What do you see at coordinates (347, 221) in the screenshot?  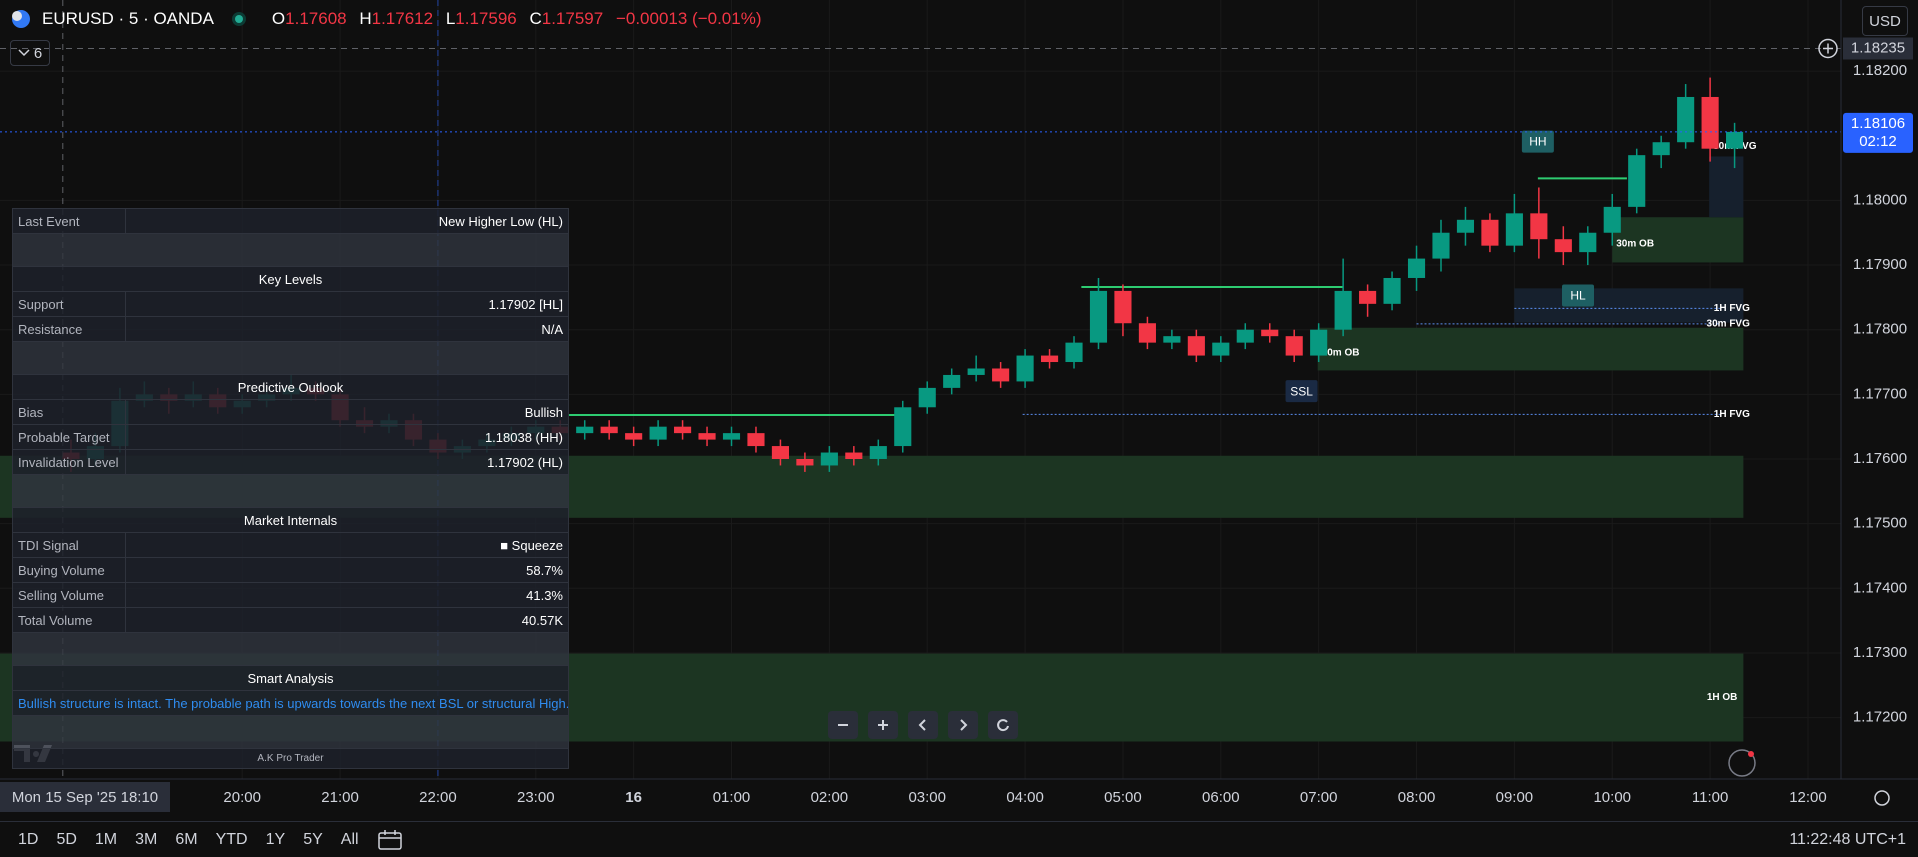 I see `row-value: New Higher Low (HL)` at bounding box center [347, 221].